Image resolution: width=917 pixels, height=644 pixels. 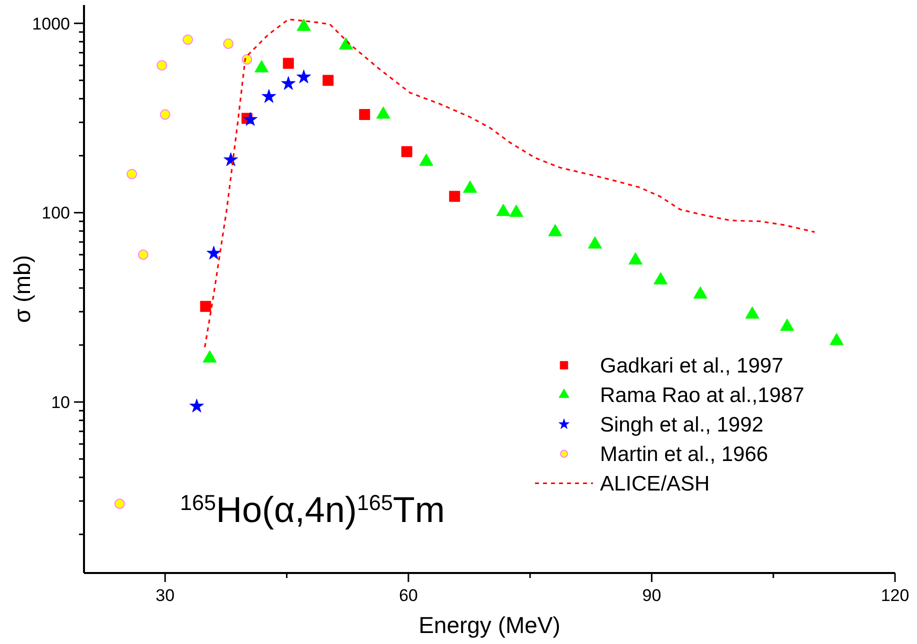 I want to click on y-axis-title: σ (mb), so click(x=22, y=289).